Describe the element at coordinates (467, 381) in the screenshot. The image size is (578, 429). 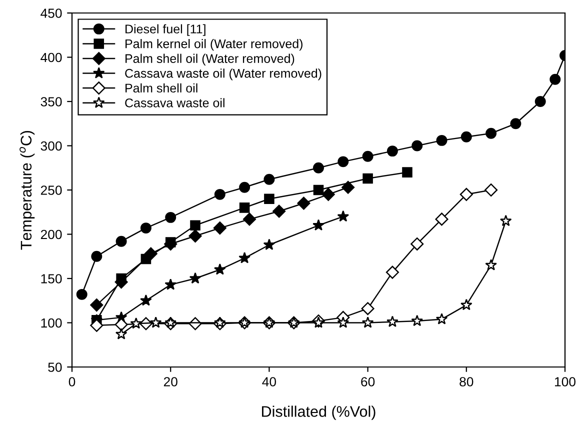
I see `x-tick-label: 80` at that location.